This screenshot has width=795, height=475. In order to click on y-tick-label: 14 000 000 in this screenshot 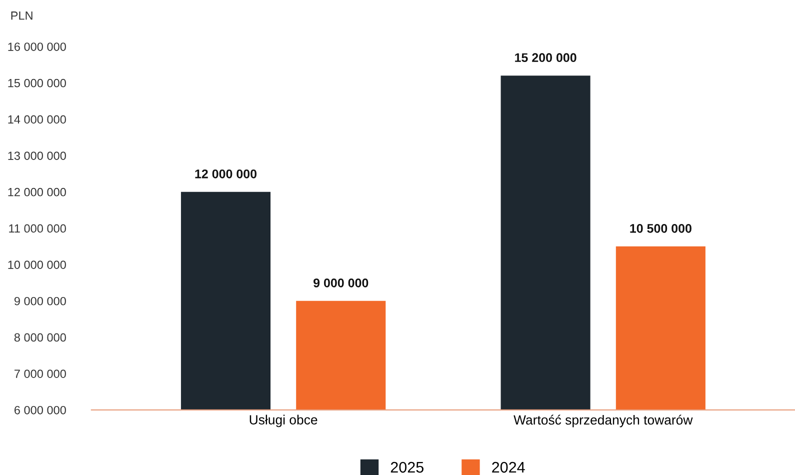, I will do `click(37, 119)`.